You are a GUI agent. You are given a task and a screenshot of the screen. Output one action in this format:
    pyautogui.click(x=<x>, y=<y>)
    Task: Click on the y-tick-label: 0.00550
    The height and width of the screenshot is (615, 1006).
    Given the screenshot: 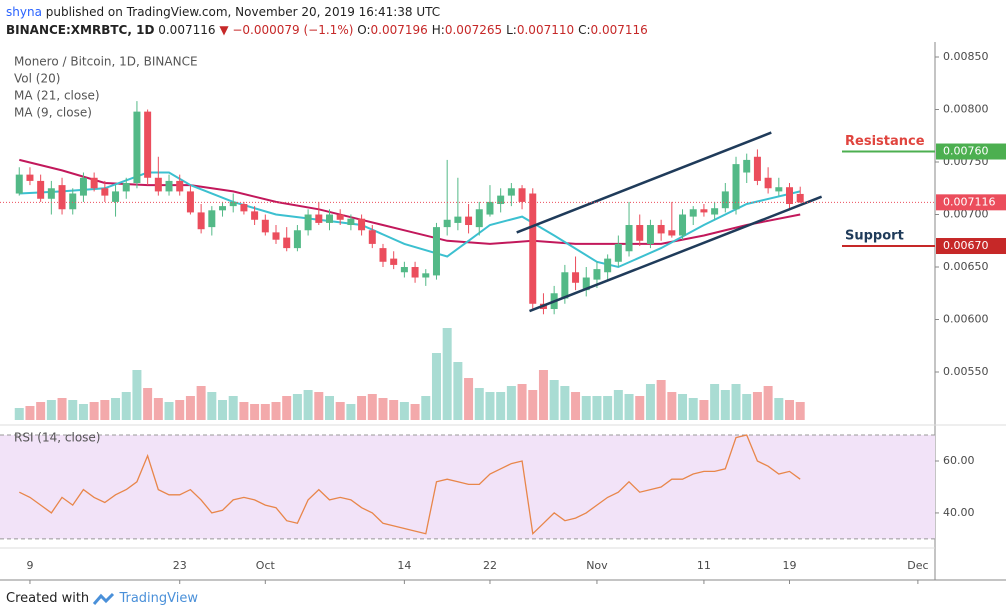 What is the action you would take?
    pyautogui.click(x=966, y=371)
    